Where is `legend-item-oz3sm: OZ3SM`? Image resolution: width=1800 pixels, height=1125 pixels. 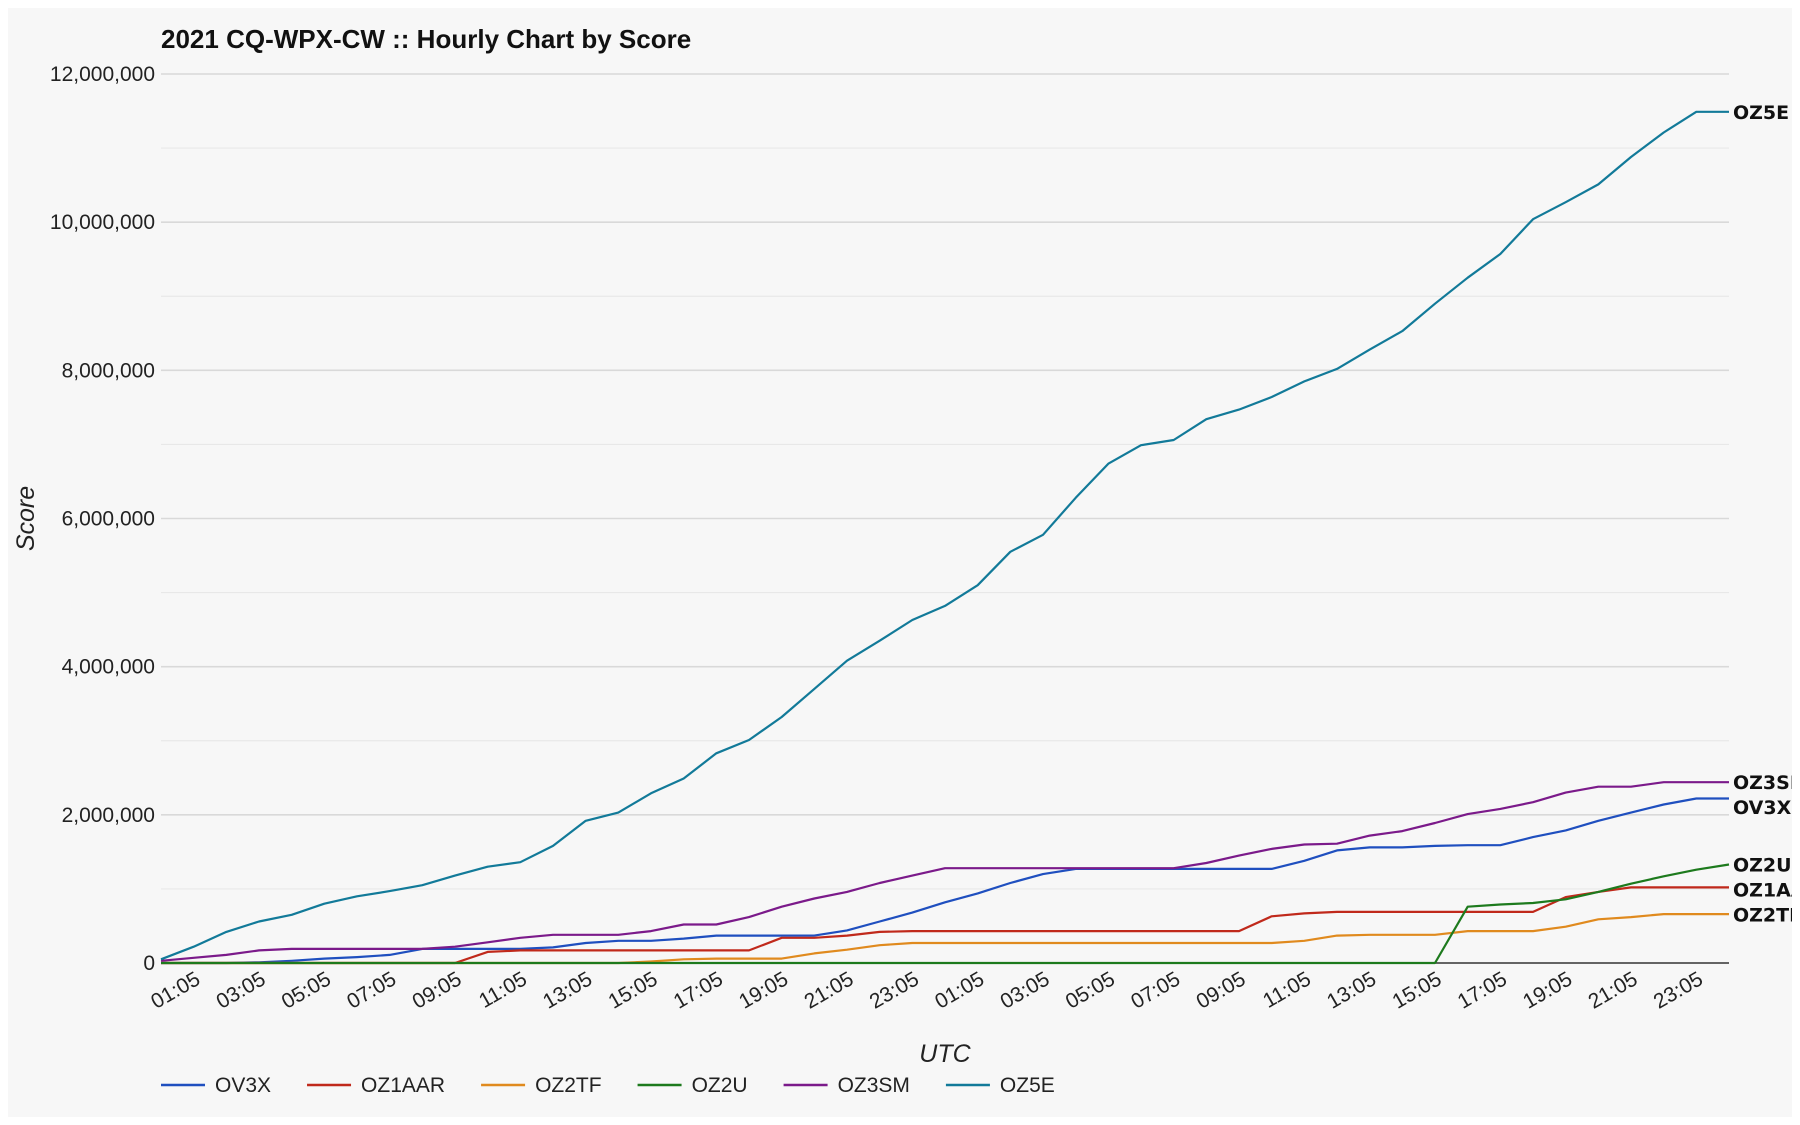 legend-item-oz3sm: OZ3SM is located at coordinates (846, 1085).